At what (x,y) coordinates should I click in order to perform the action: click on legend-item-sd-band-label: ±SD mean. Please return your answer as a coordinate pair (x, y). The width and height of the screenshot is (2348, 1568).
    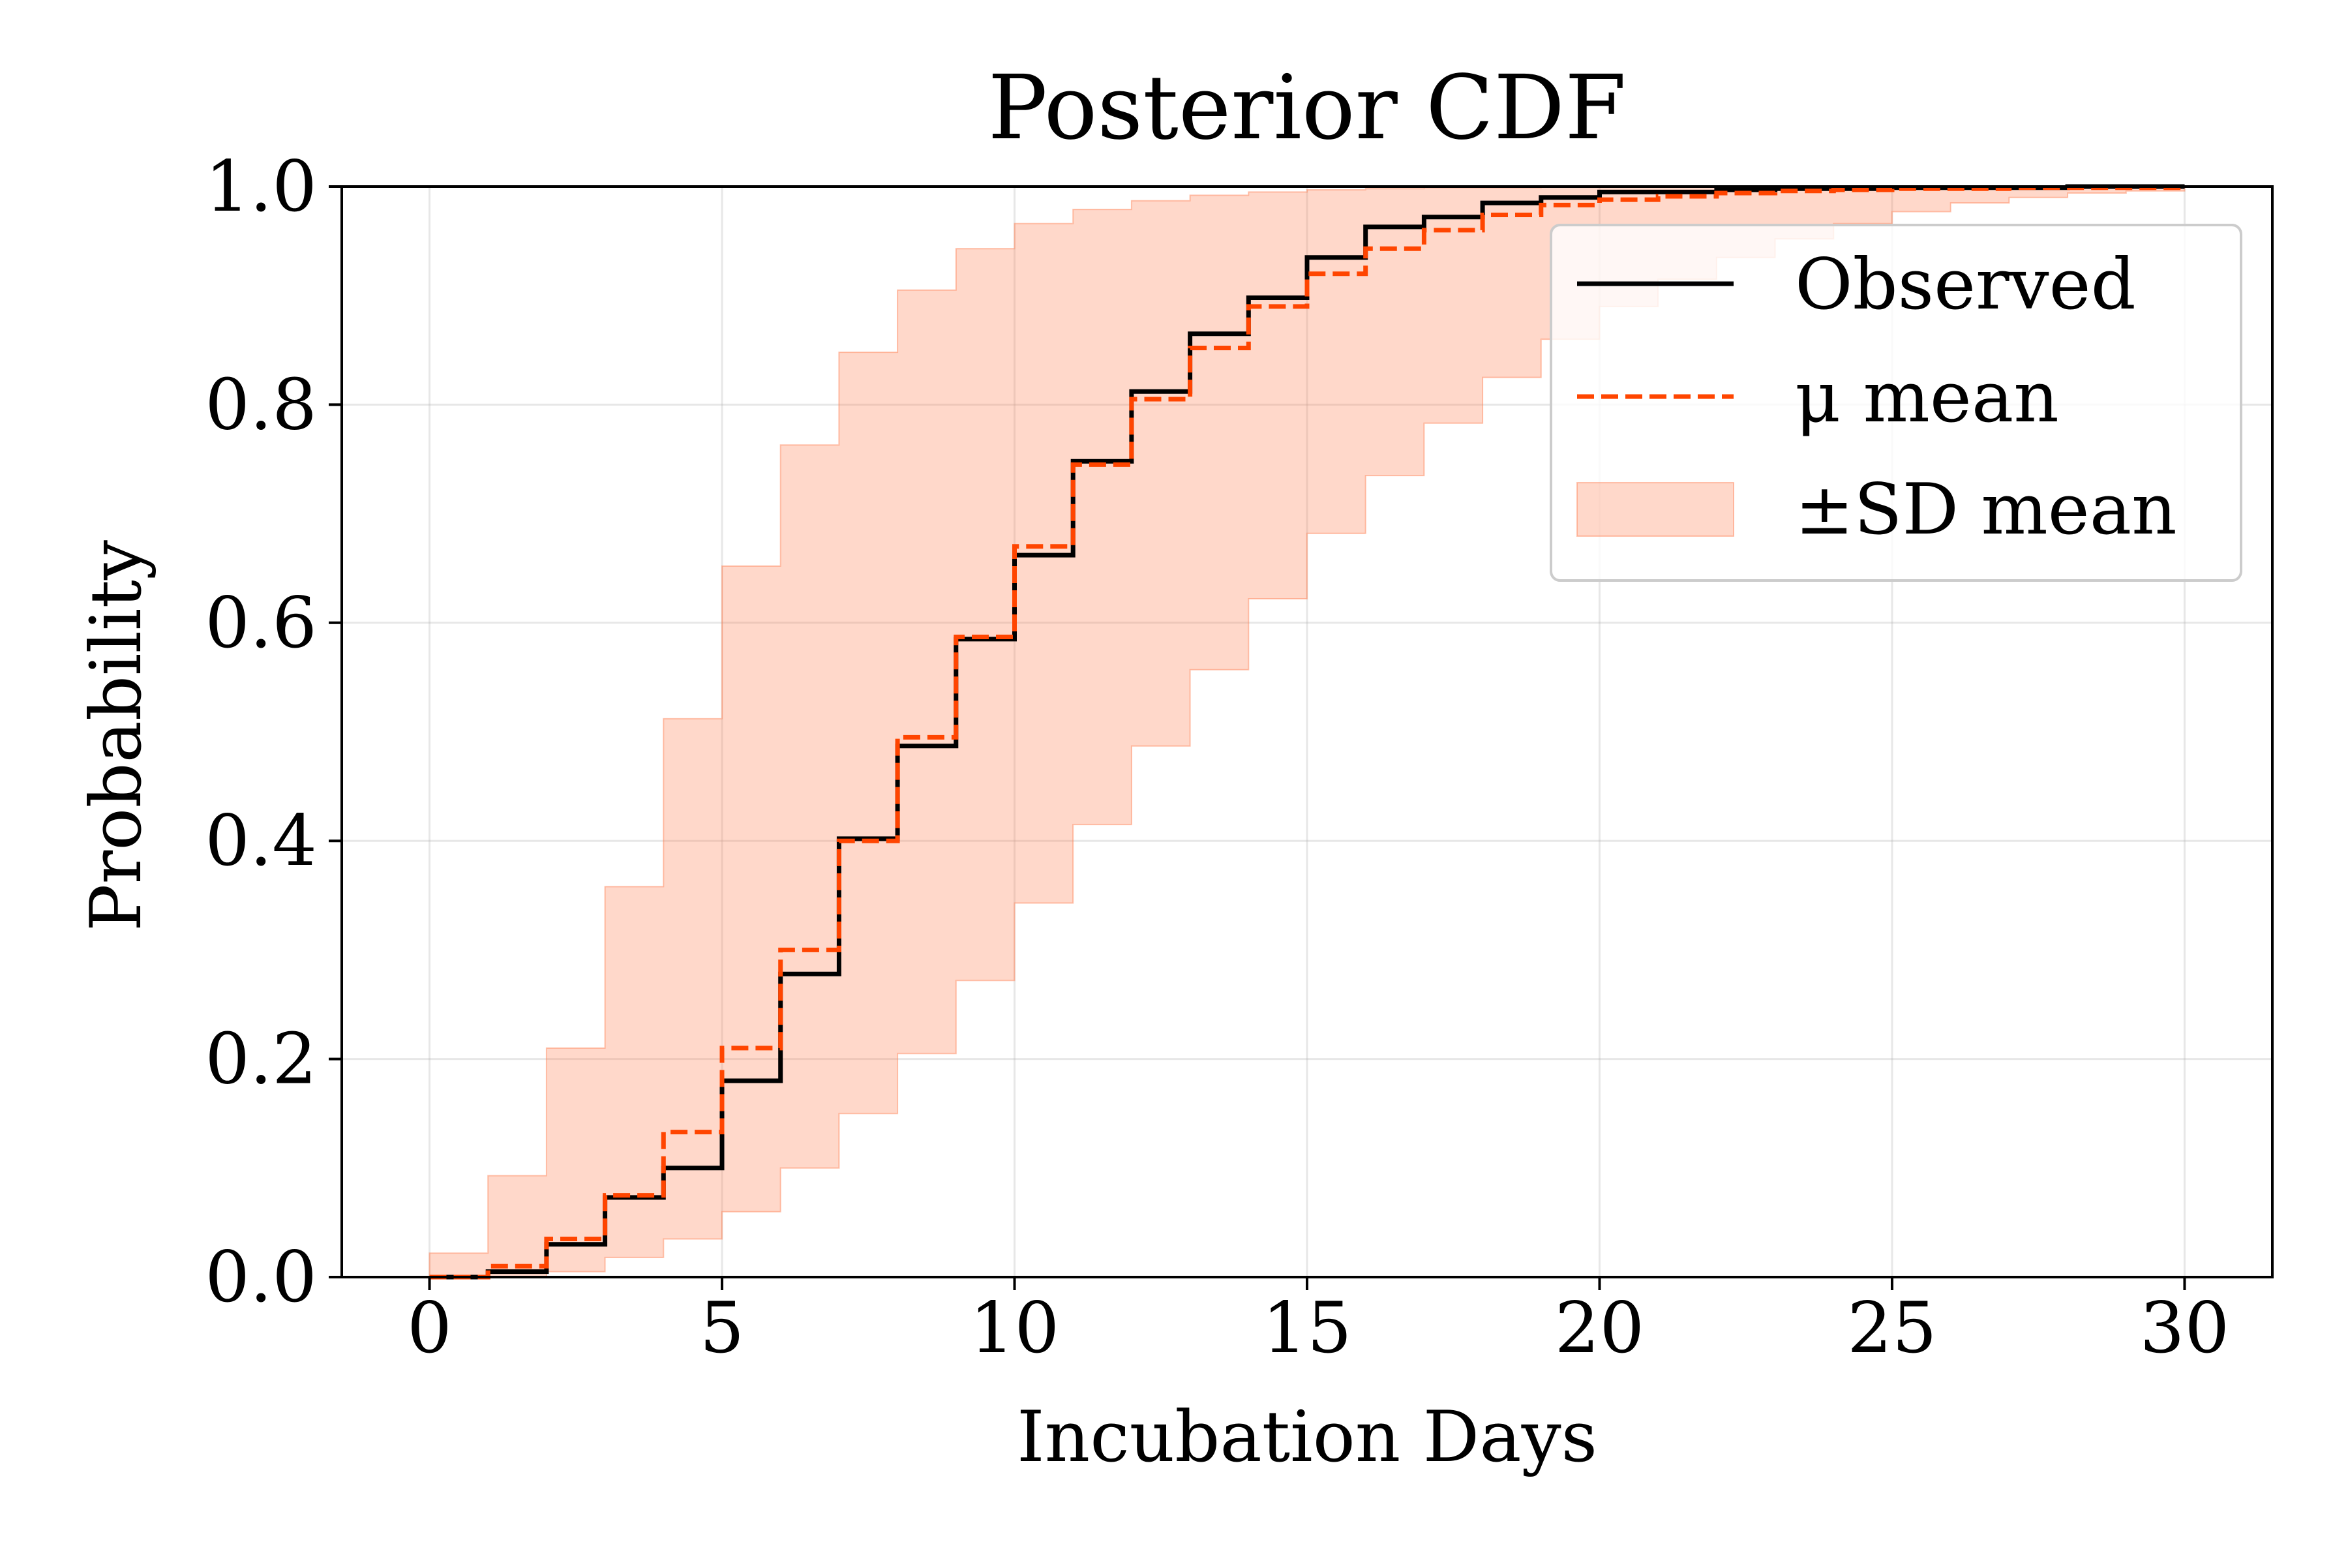
    Looking at the image, I should click on (1986, 509).